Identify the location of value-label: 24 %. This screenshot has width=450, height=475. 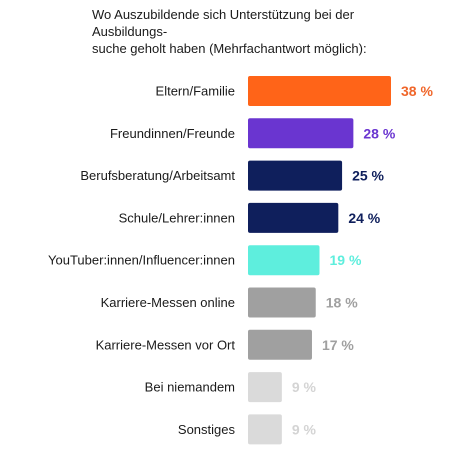
(364, 218).